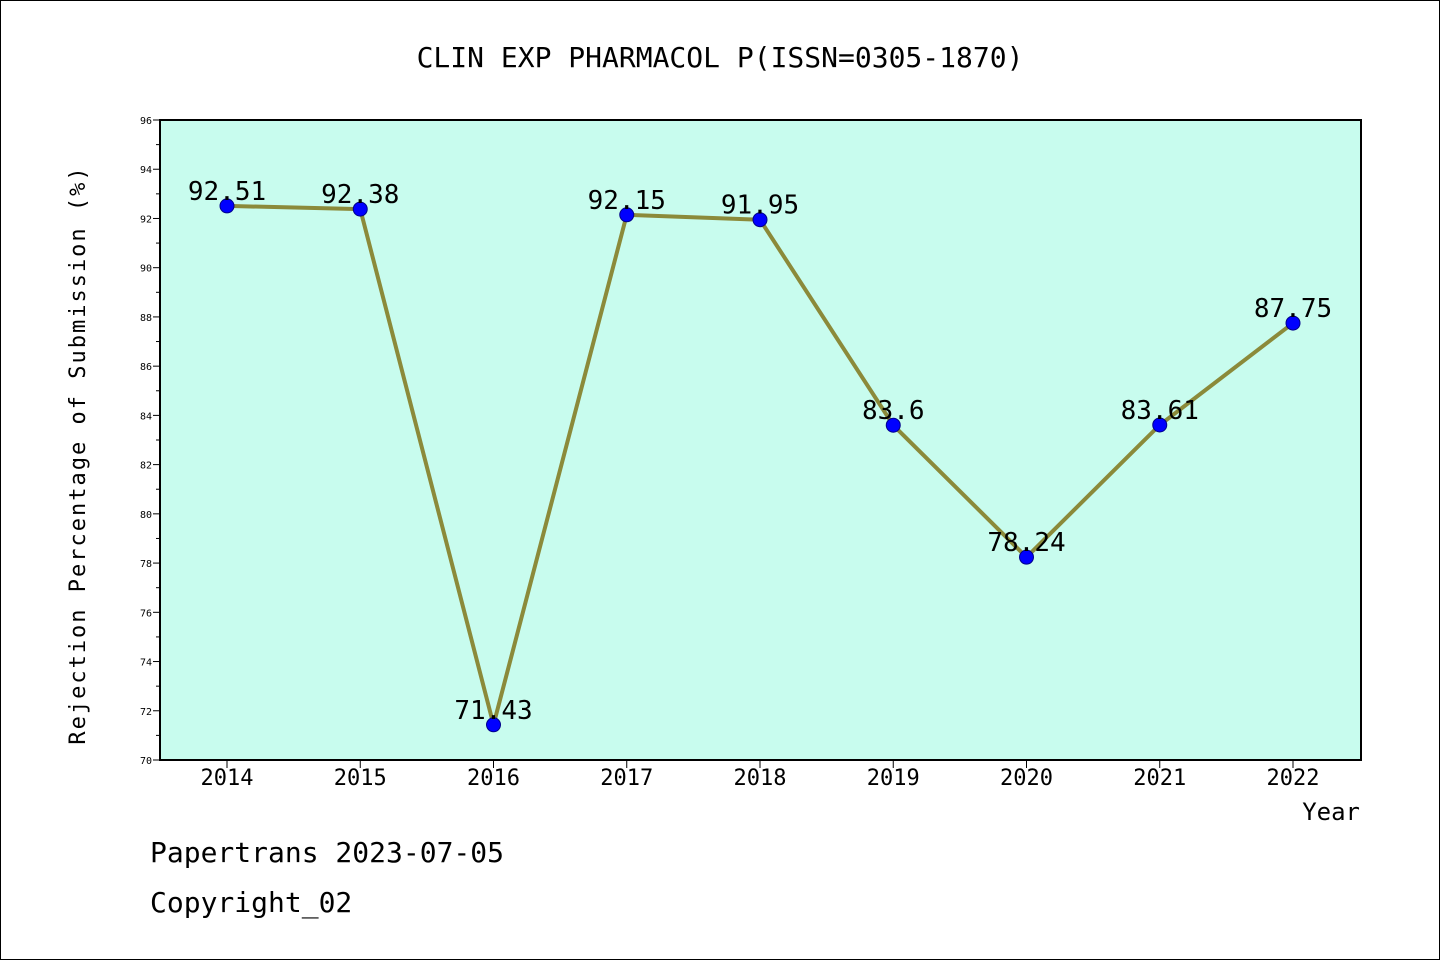  I want to click on data-label: 92.15, so click(627, 201).